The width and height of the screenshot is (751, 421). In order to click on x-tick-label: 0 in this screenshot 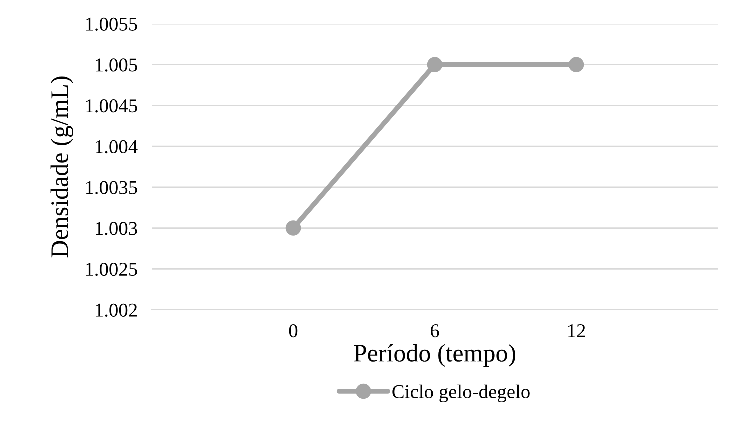, I will do `click(293, 331)`.